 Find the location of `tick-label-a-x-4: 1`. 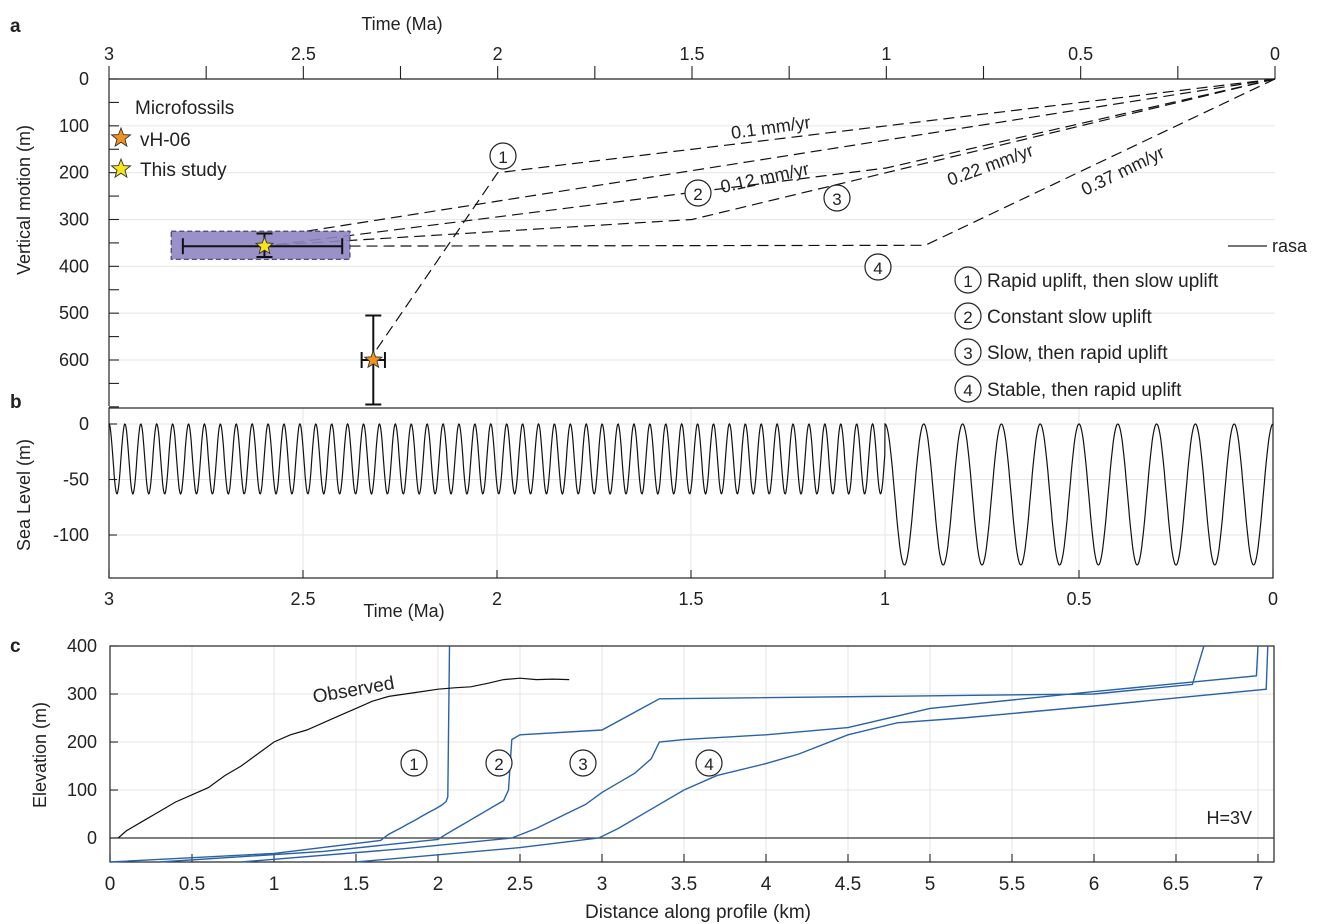

tick-label-a-x-4: 1 is located at coordinates (886, 54).